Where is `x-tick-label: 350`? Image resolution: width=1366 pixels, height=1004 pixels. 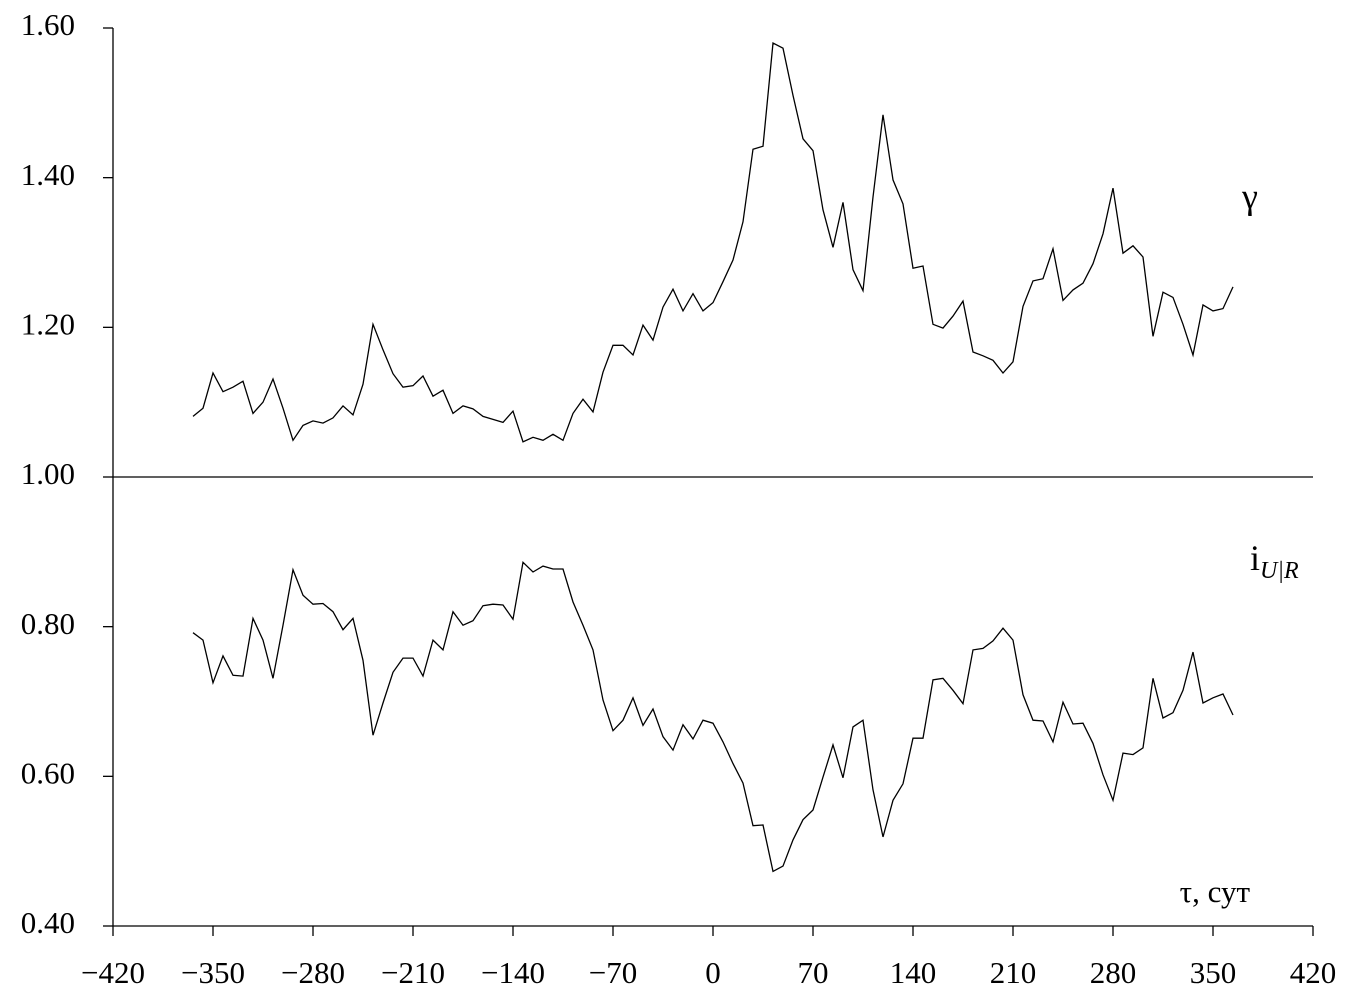
x-tick-label: 350 is located at coordinates (1213, 972).